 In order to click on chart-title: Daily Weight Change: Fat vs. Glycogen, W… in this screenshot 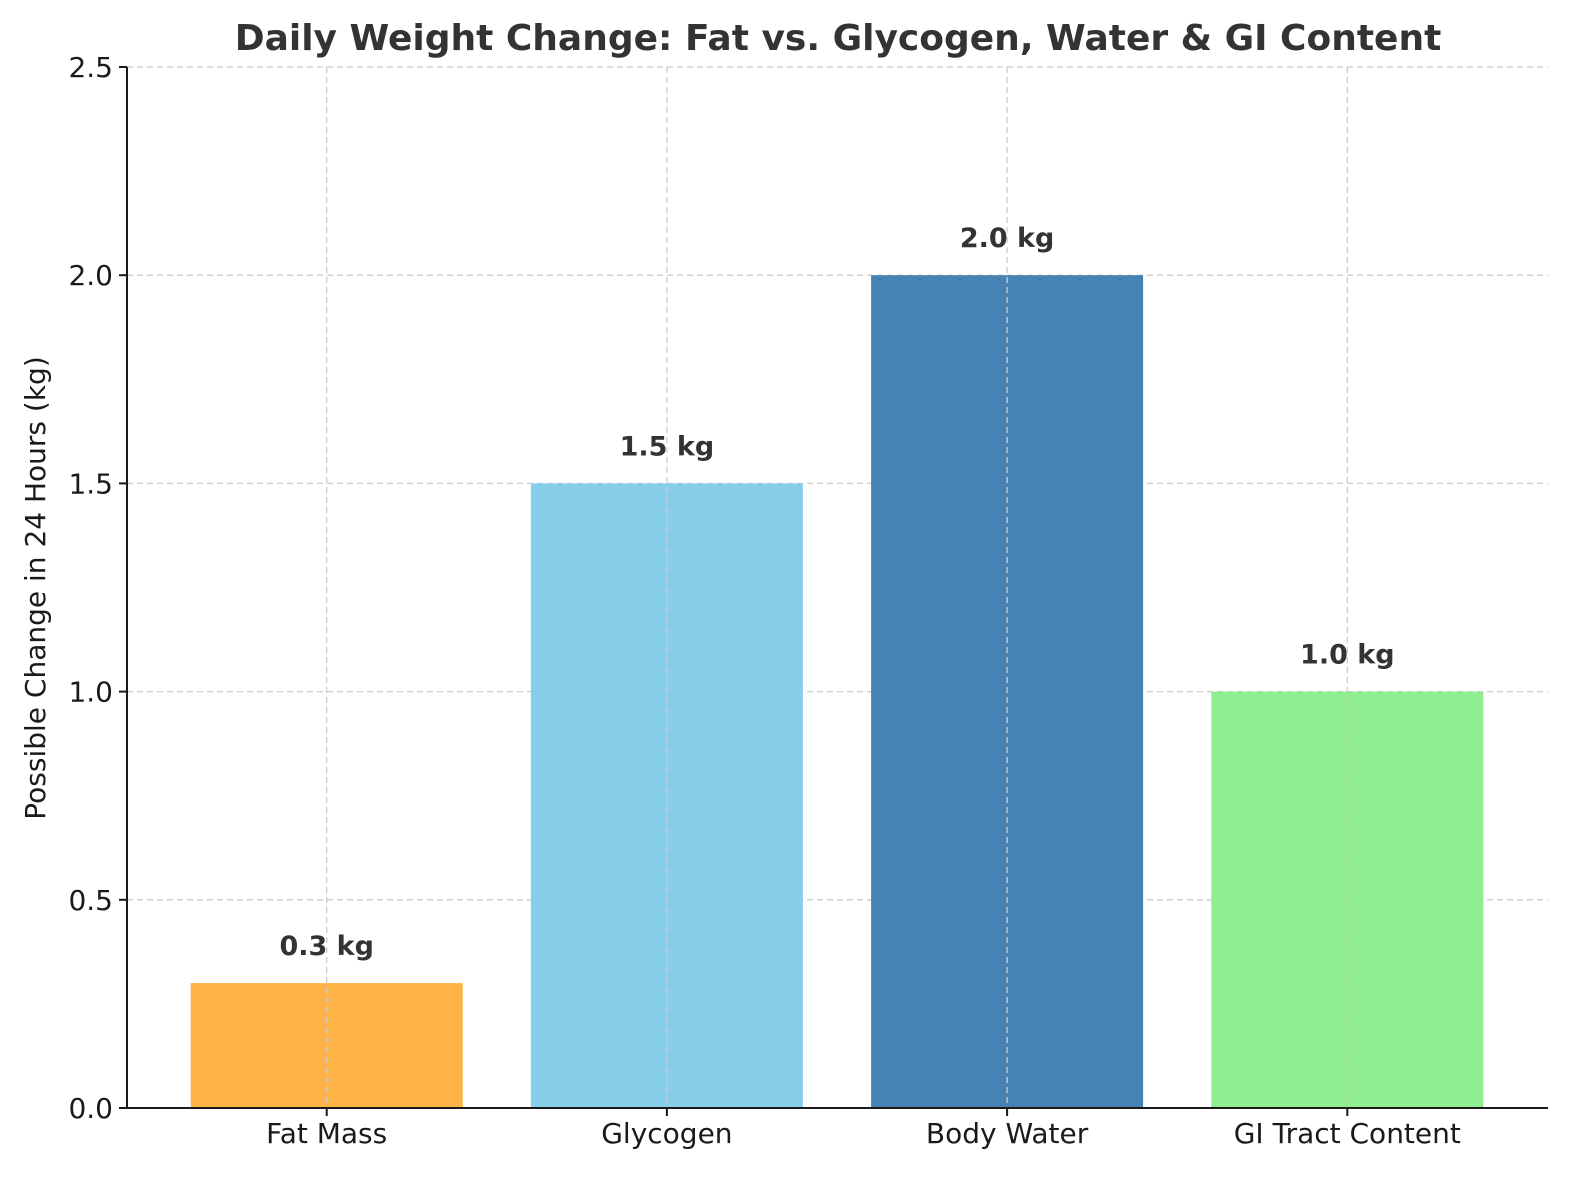, I will do `click(838, 38)`.